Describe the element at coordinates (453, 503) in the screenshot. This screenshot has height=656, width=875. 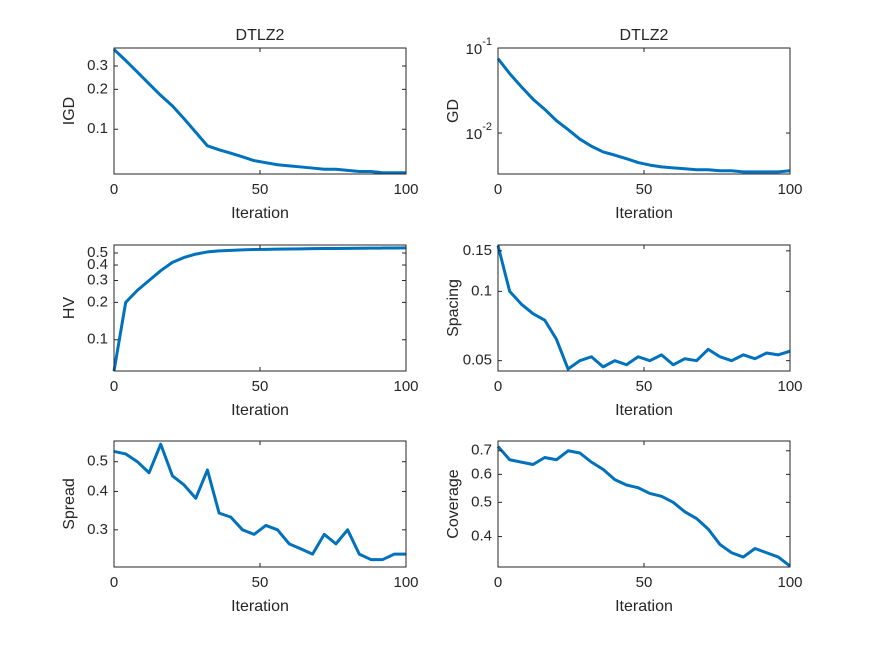
I see `y-axis-label: Coverage` at that location.